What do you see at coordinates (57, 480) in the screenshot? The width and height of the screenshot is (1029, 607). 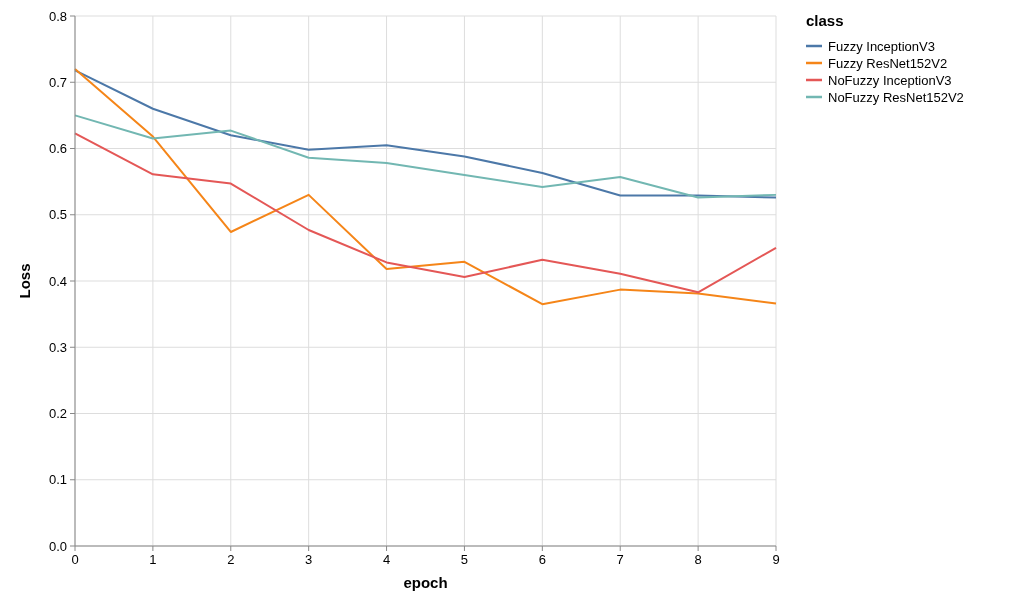 I see `y-tick-label: 0.1` at bounding box center [57, 480].